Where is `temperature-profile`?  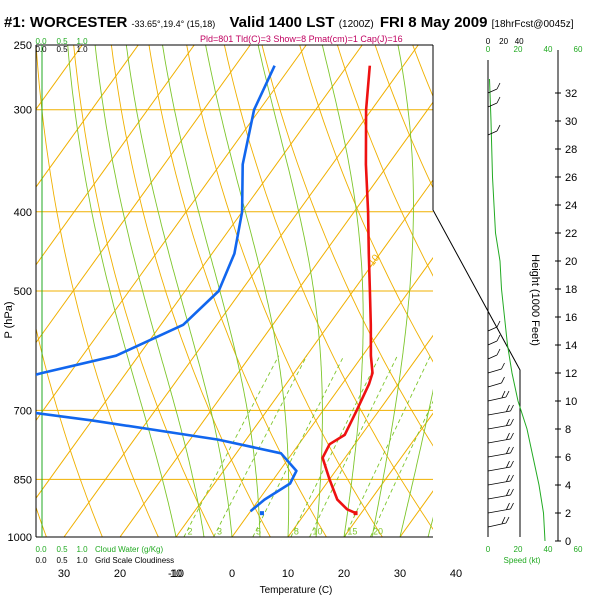
temperature-profile is located at coordinates (347, 290).